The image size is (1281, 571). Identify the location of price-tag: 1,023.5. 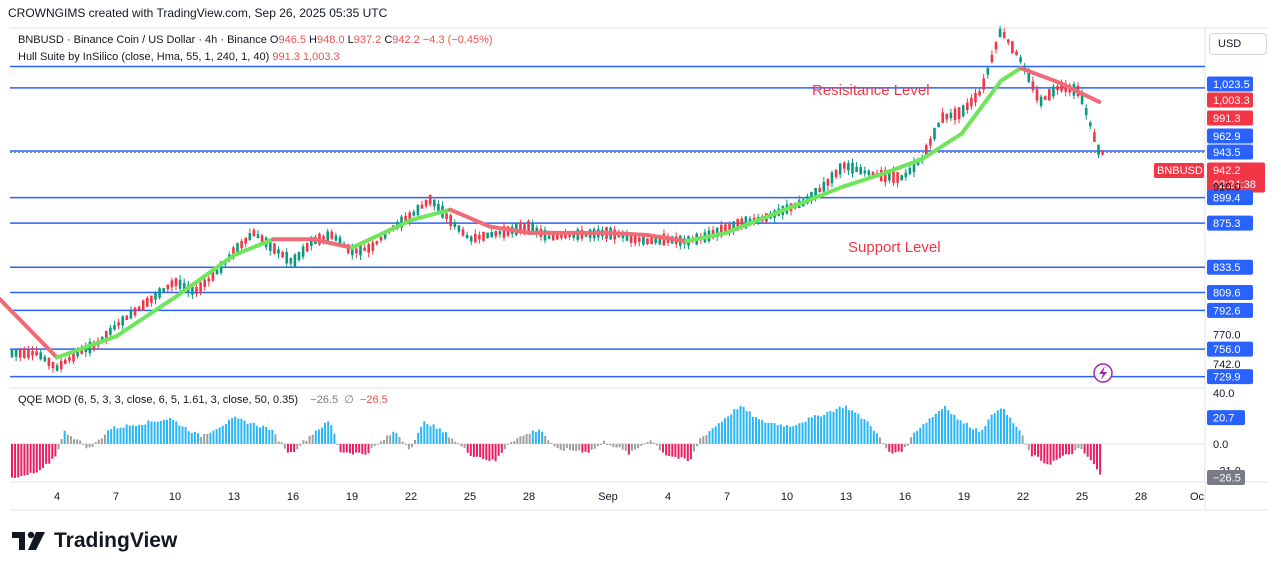
(1230, 84).